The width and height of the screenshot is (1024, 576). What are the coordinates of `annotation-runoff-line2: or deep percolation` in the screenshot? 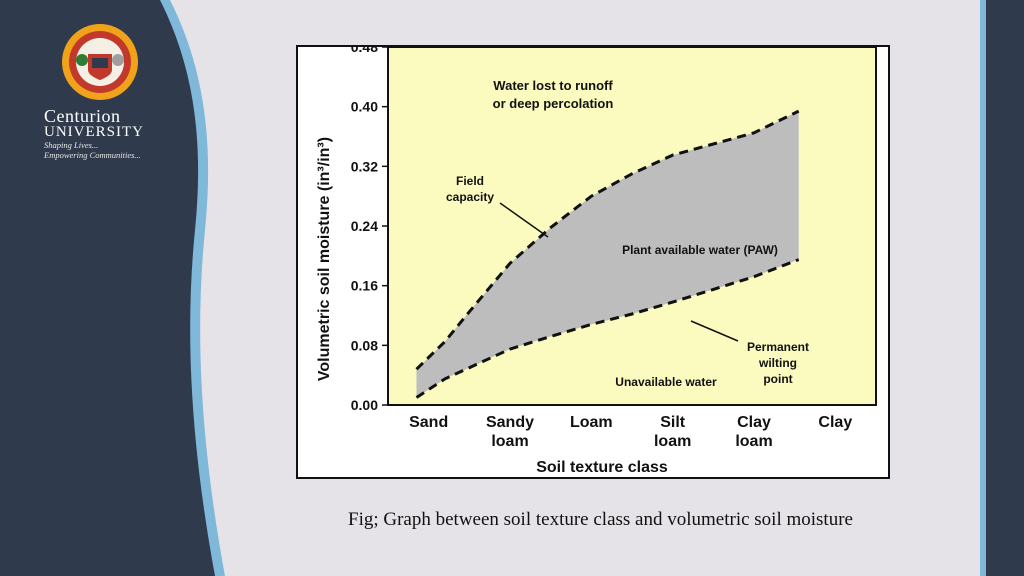 It's located at (553, 103).